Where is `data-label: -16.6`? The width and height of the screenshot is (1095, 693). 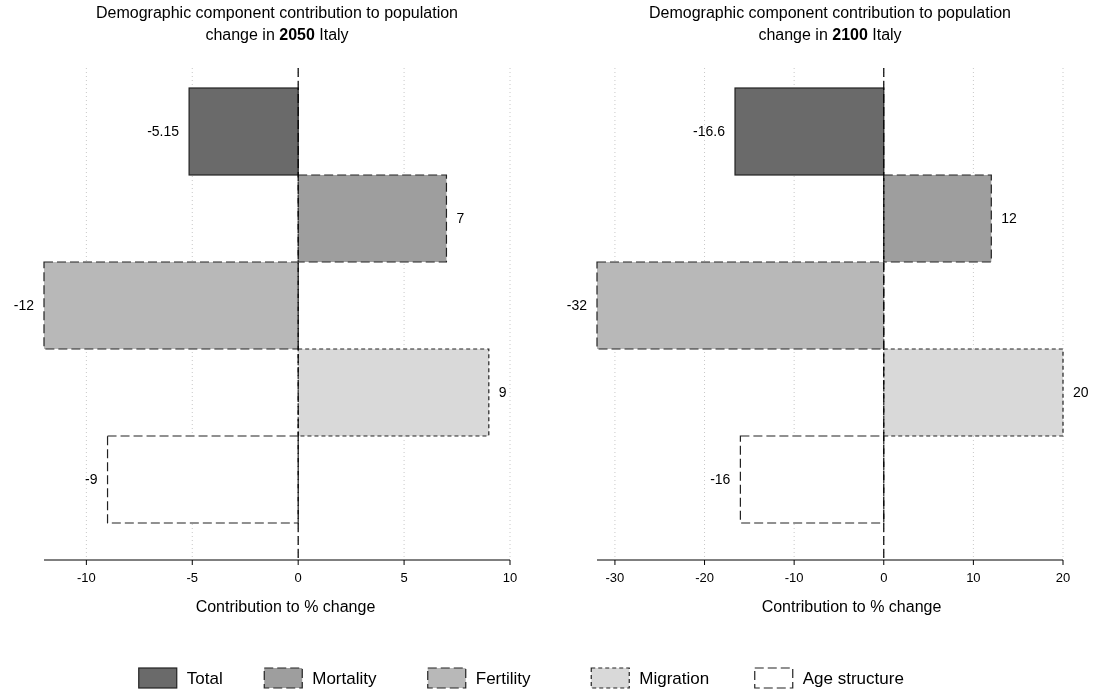
data-label: -16.6 is located at coordinates (709, 131).